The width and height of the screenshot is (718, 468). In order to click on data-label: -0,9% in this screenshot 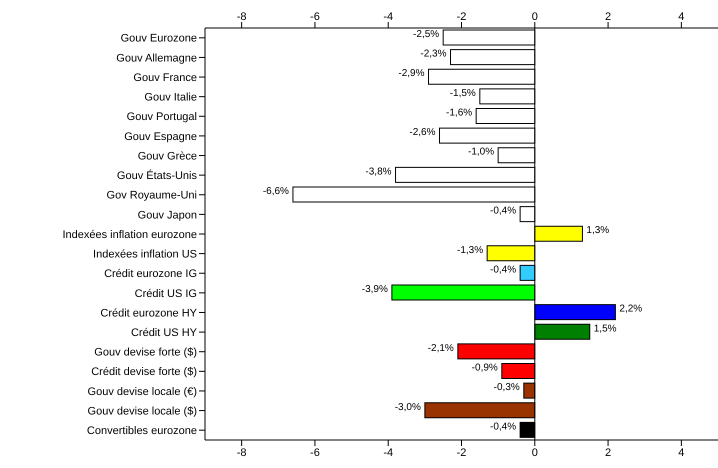, I will do `click(485, 368)`.